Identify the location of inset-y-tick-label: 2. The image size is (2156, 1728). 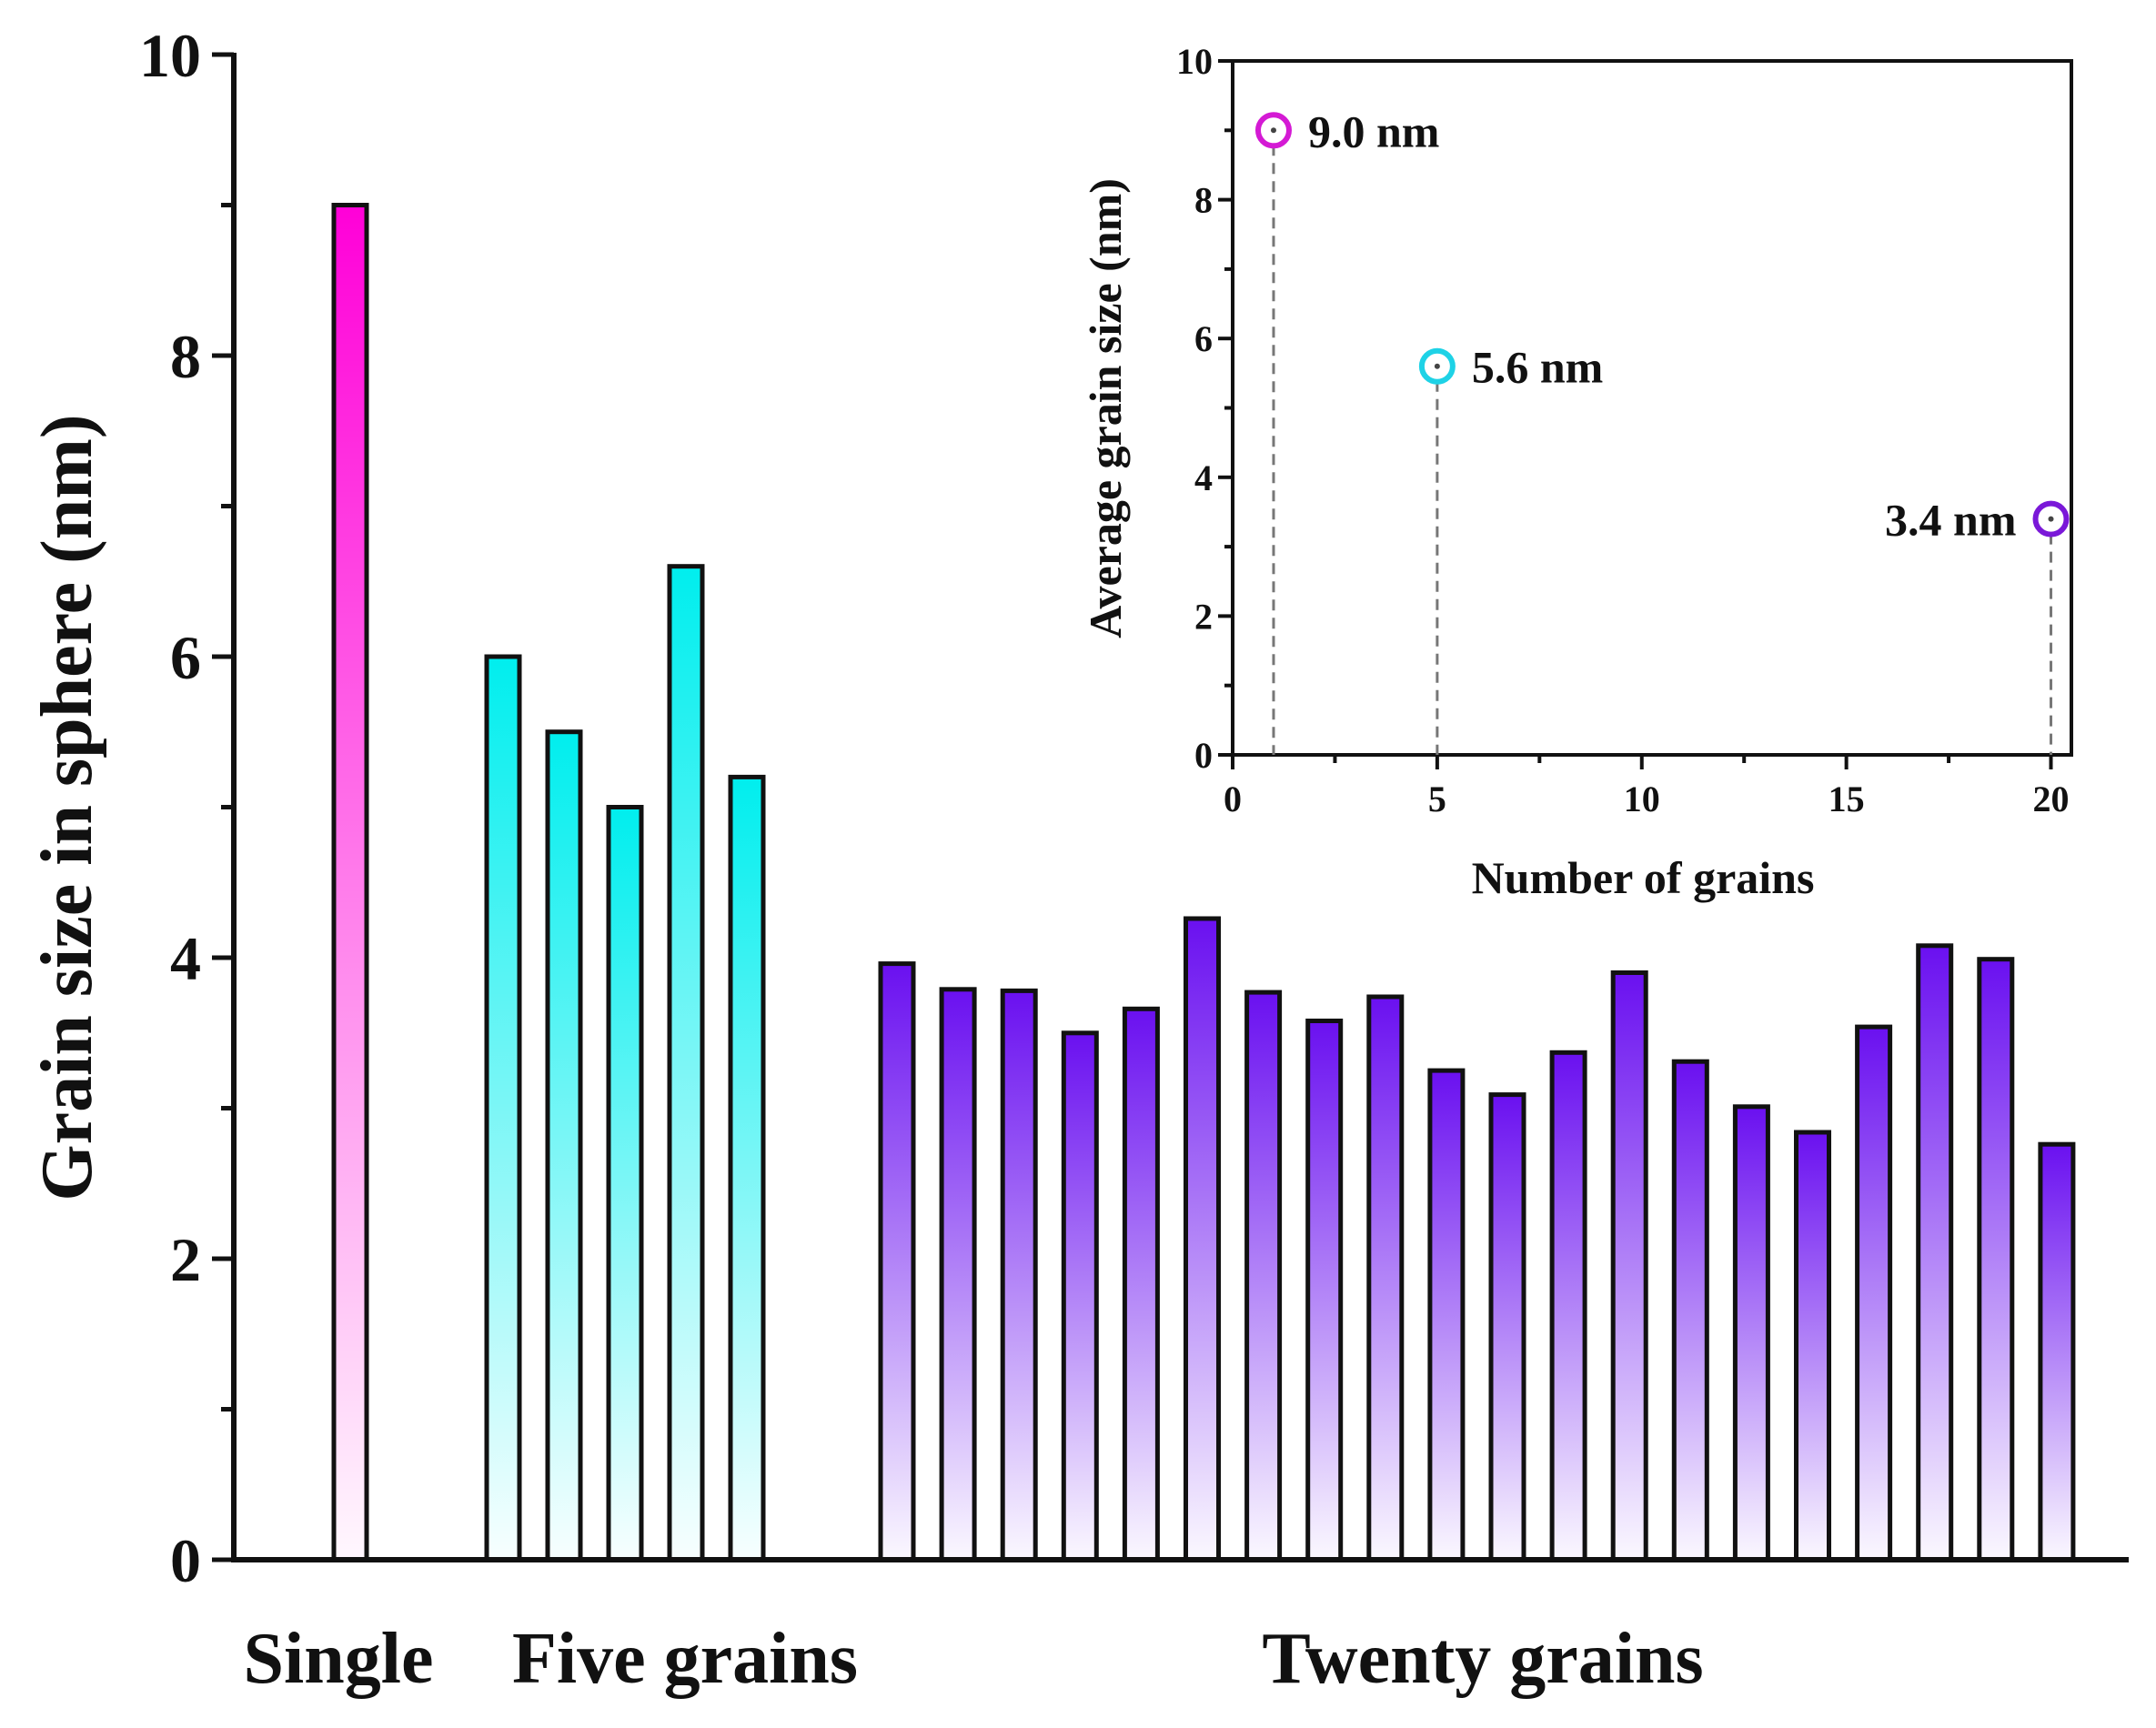
(1203, 616).